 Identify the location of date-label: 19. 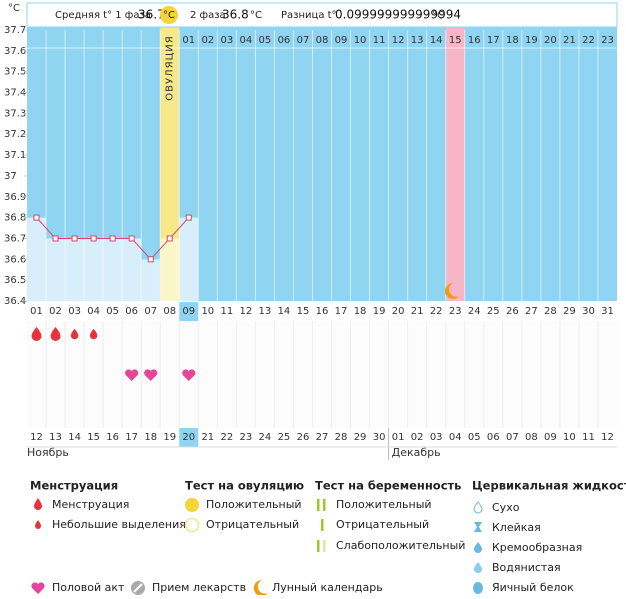
(169, 437).